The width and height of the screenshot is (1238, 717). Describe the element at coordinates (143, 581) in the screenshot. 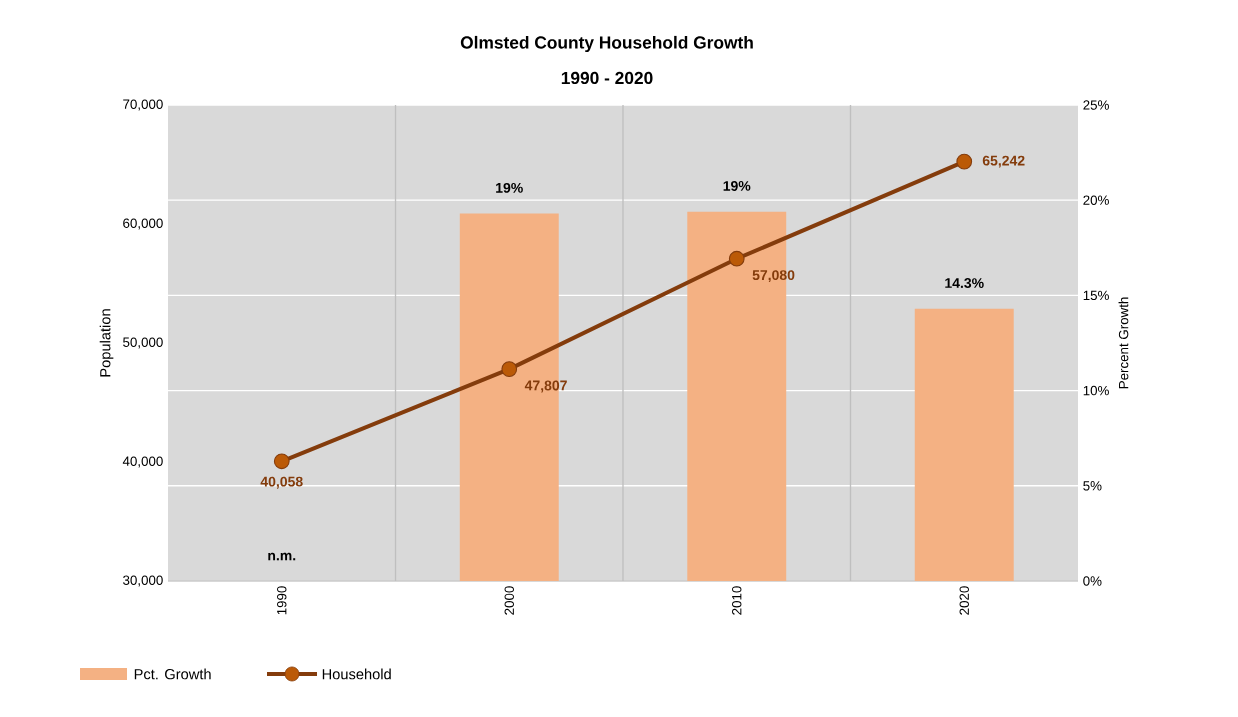

I see `y-tick-label: 30,000` at that location.